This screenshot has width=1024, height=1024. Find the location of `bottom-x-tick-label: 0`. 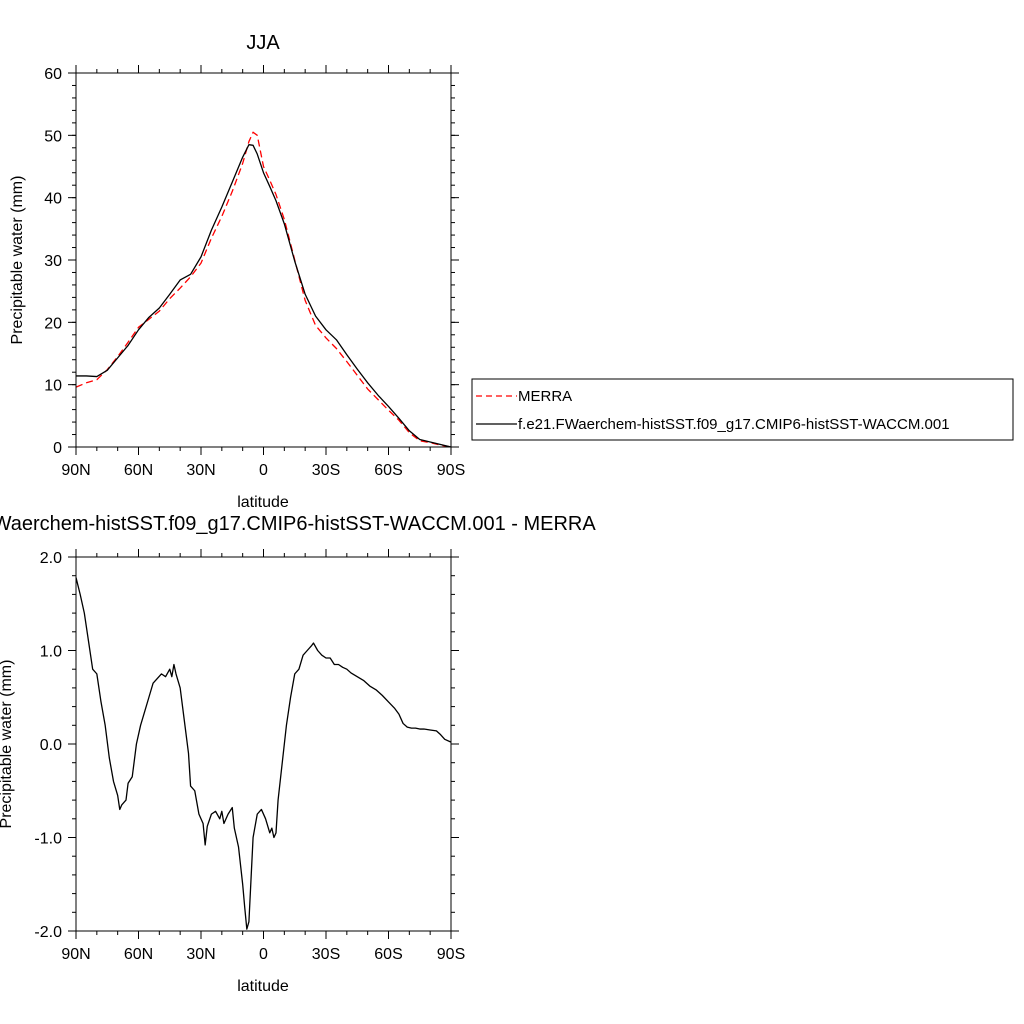

bottom-x-tick-label: 0 is located at coordinates (263, 954).